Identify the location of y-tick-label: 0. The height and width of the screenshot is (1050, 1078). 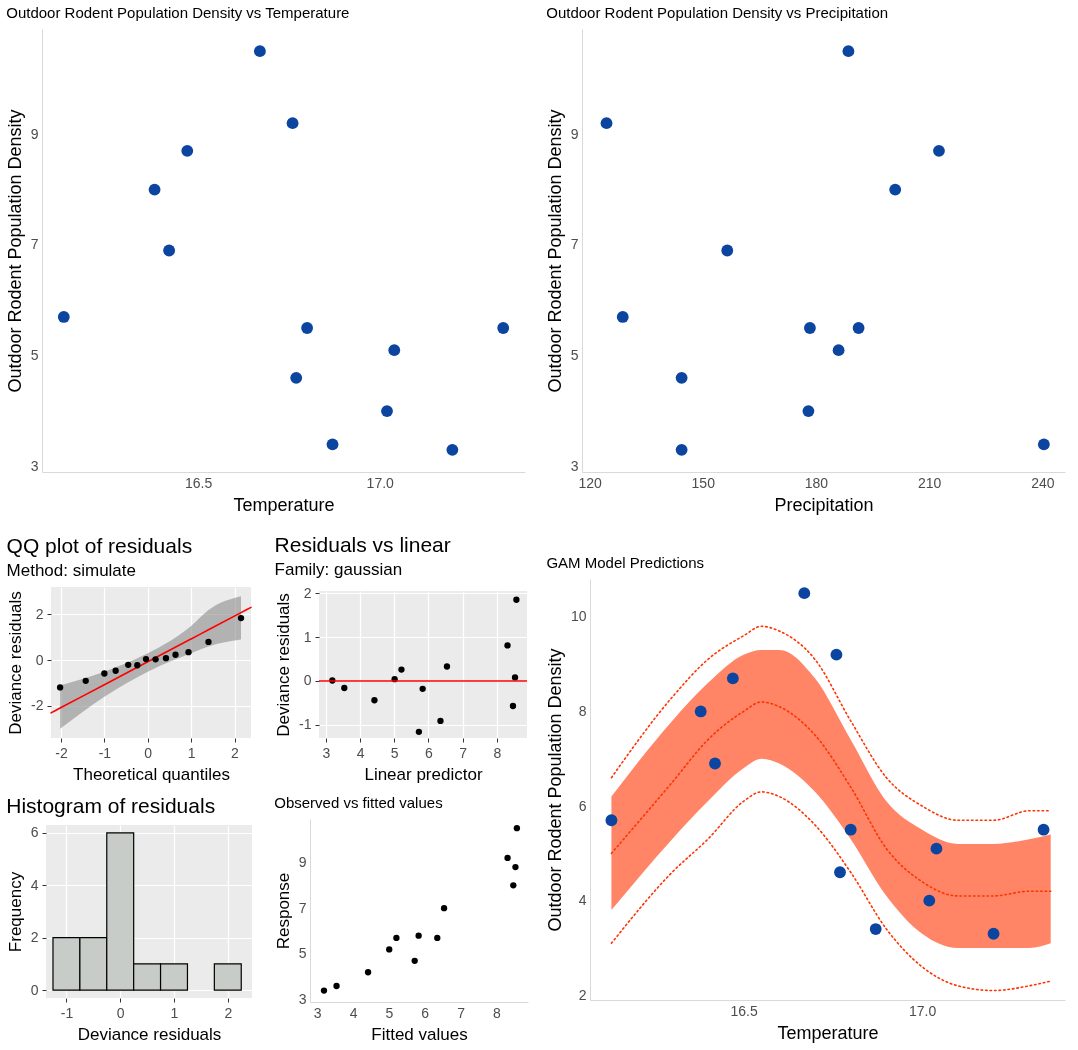
(34, 989).